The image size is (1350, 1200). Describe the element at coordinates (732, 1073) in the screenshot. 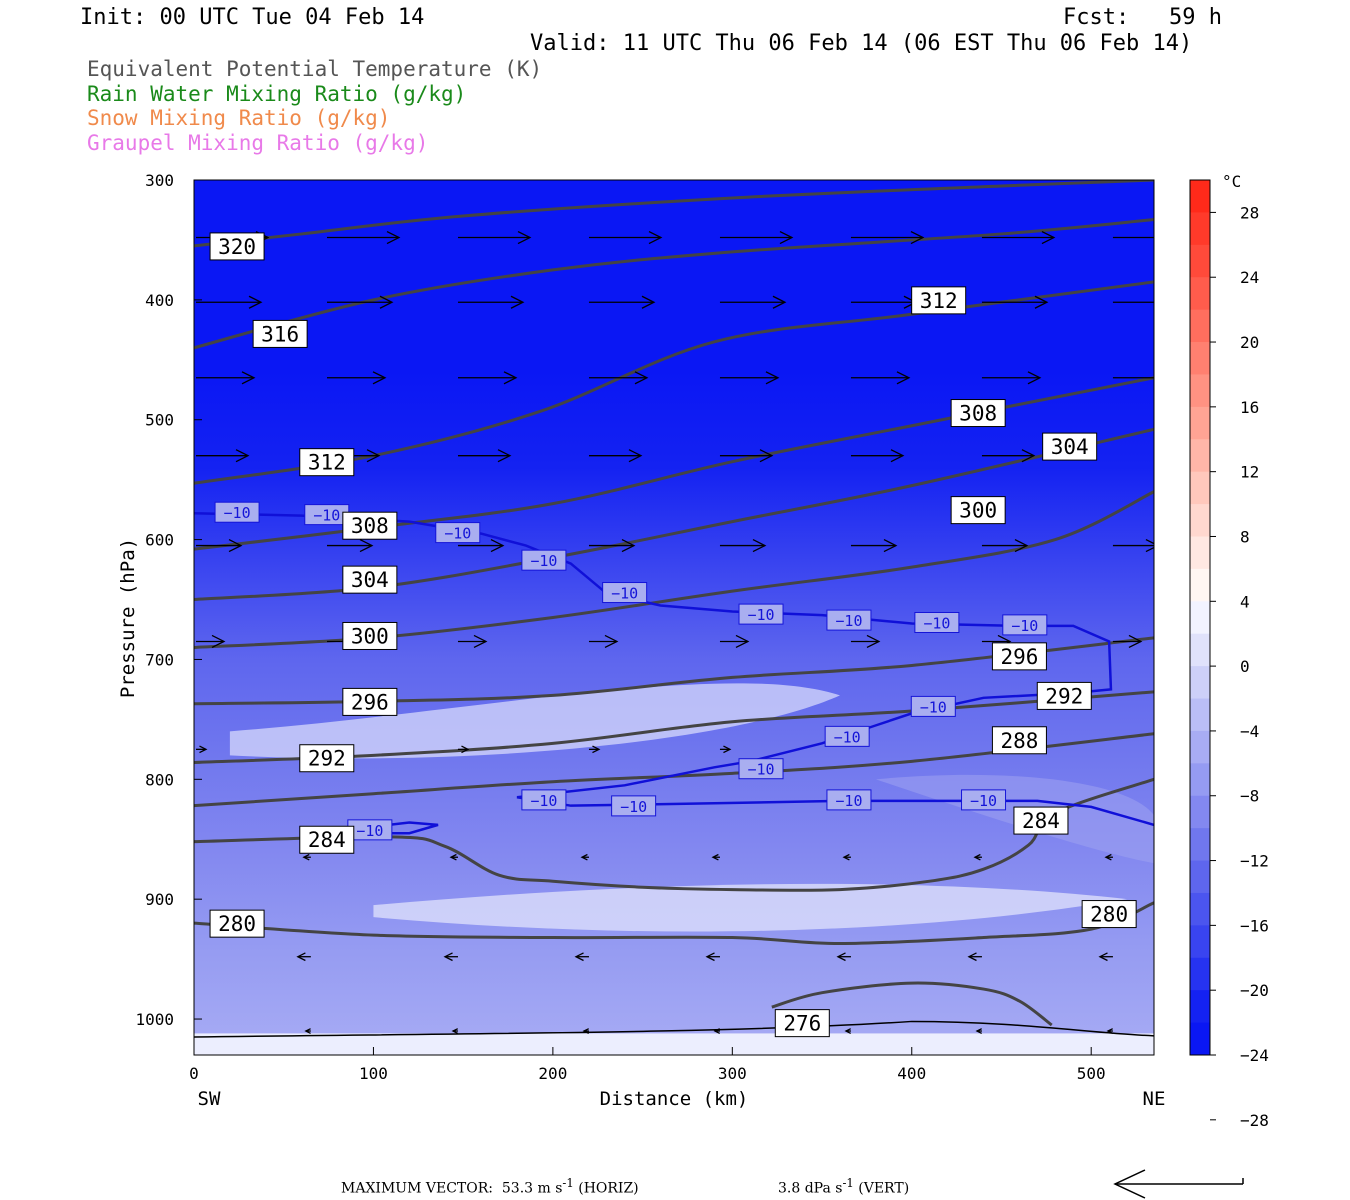

I see `x-tick-label: 300` at that location.